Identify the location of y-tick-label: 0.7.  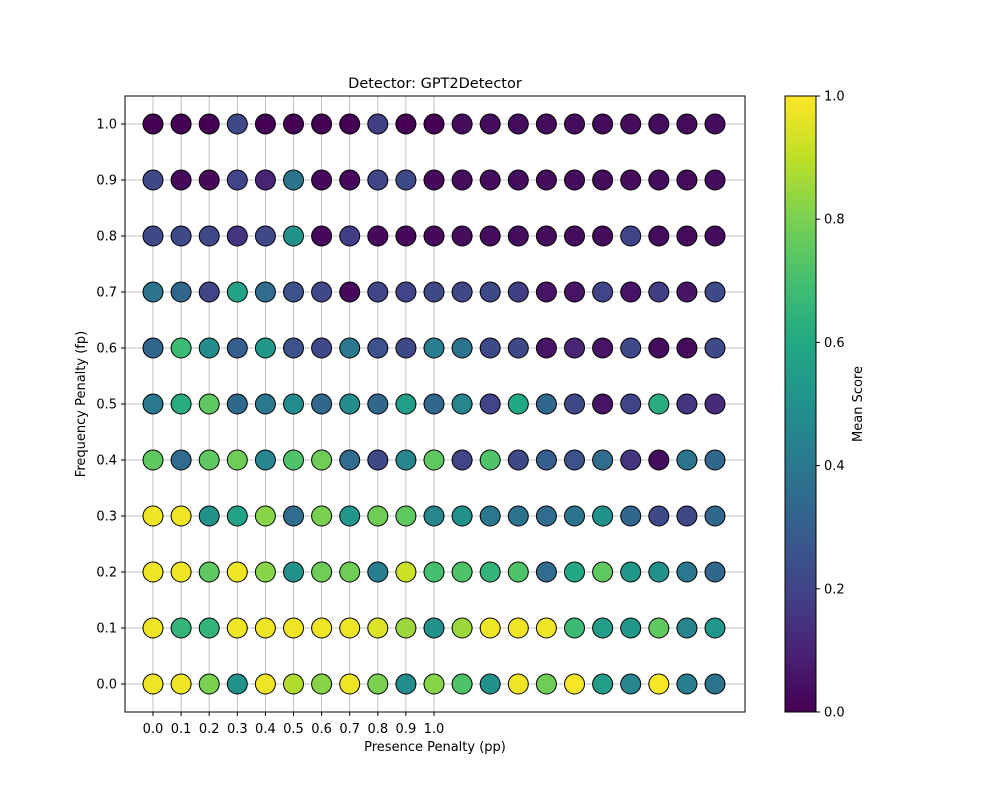
(106, 293).